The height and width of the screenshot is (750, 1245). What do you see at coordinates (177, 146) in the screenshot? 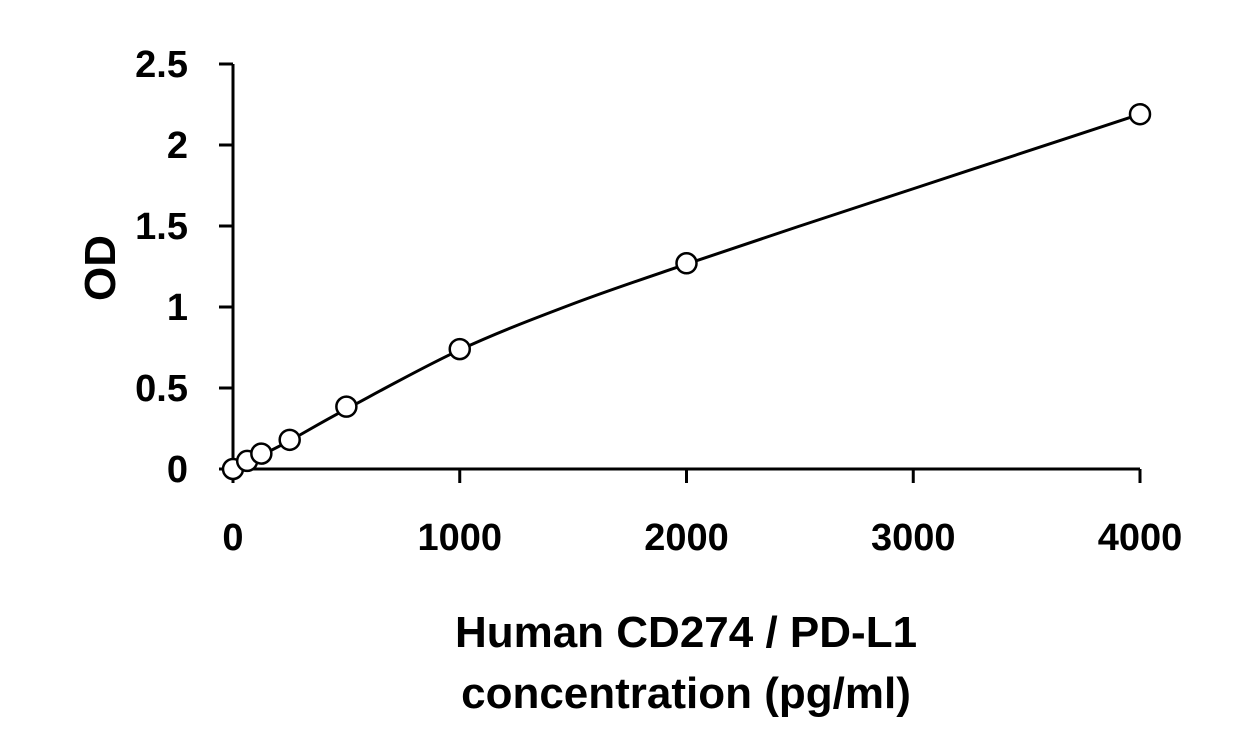
I see `y-tick-label: 2` at bounding box center [177, 146].